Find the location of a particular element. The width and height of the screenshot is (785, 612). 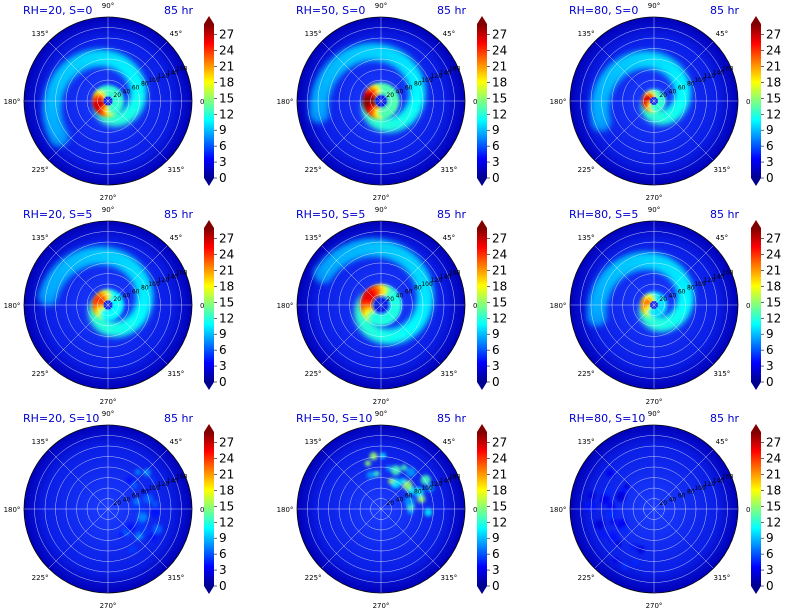

polar-frame is located at coordinates (654, 305).